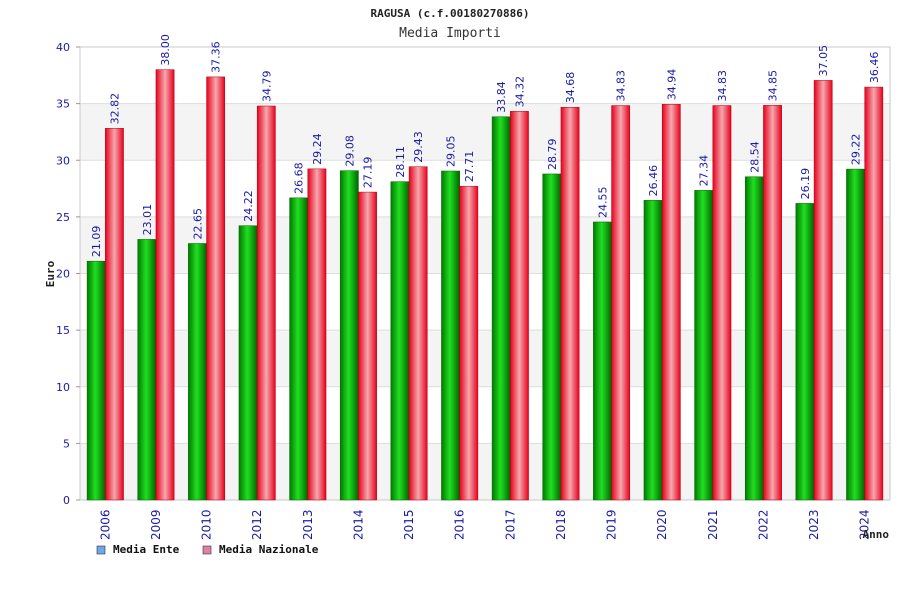  Describe the element at coordinates (772, 303) in the screenshot. I see `bar-media-nazionale-2022` at that location.